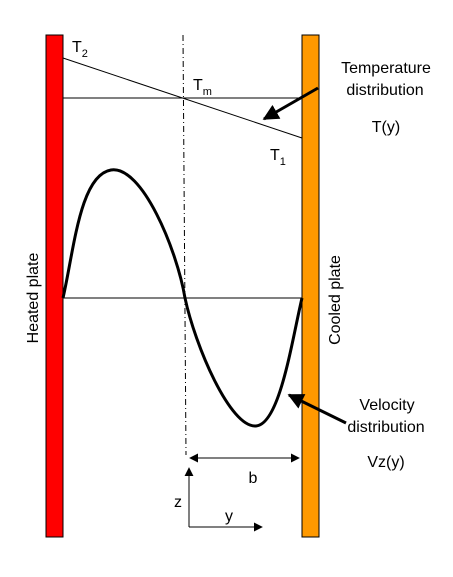  What do you see at coordinates (54, 286) in the screenshot?
I see `heated-plate` at bounding box center [54, 286].